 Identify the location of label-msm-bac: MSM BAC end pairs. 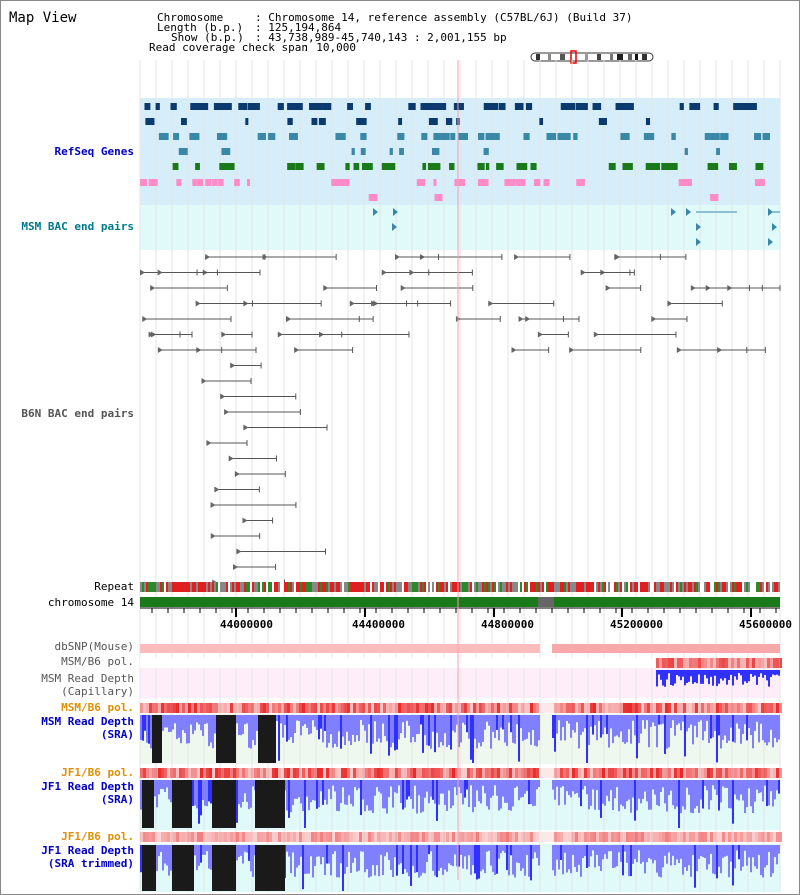
(77, 226).